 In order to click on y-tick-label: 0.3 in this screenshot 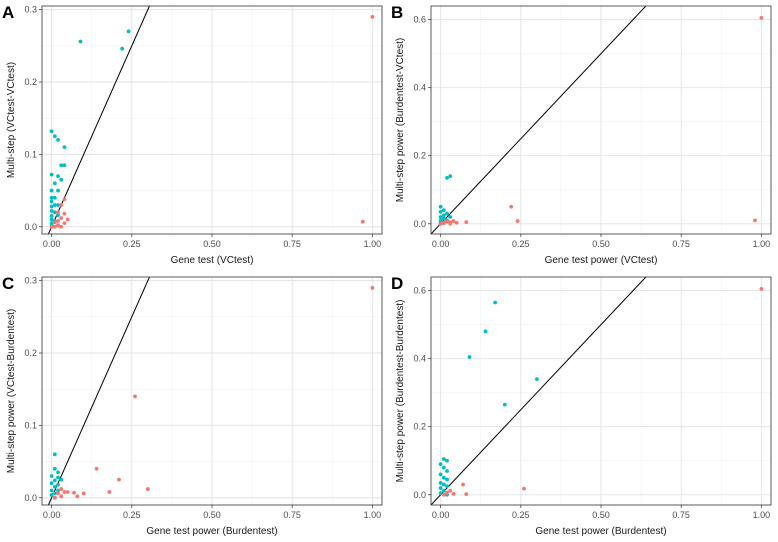, I will do `click(30, 10)`.